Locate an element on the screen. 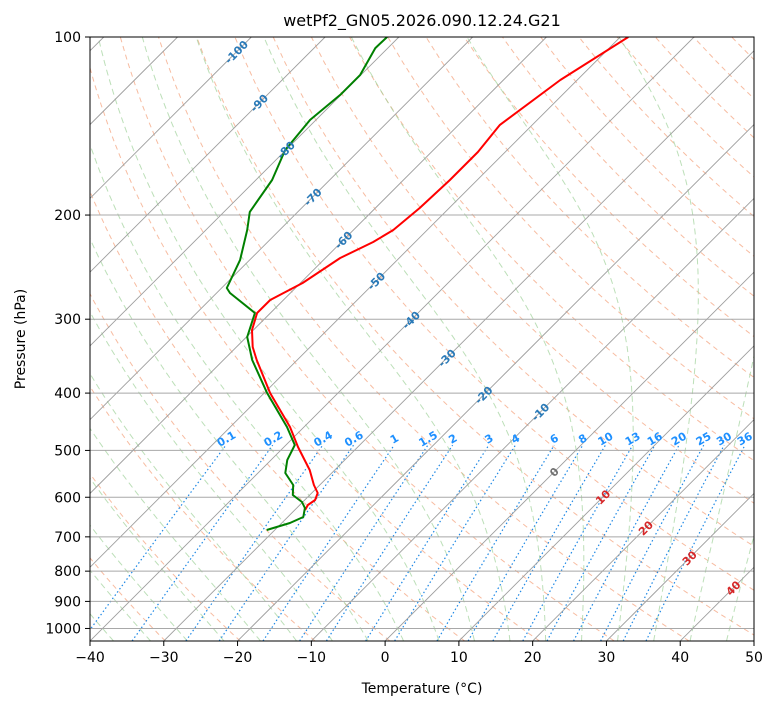 The image size is (775, 712). x-axis-label: Temperature (°C) is located at coordinates (422, 689).